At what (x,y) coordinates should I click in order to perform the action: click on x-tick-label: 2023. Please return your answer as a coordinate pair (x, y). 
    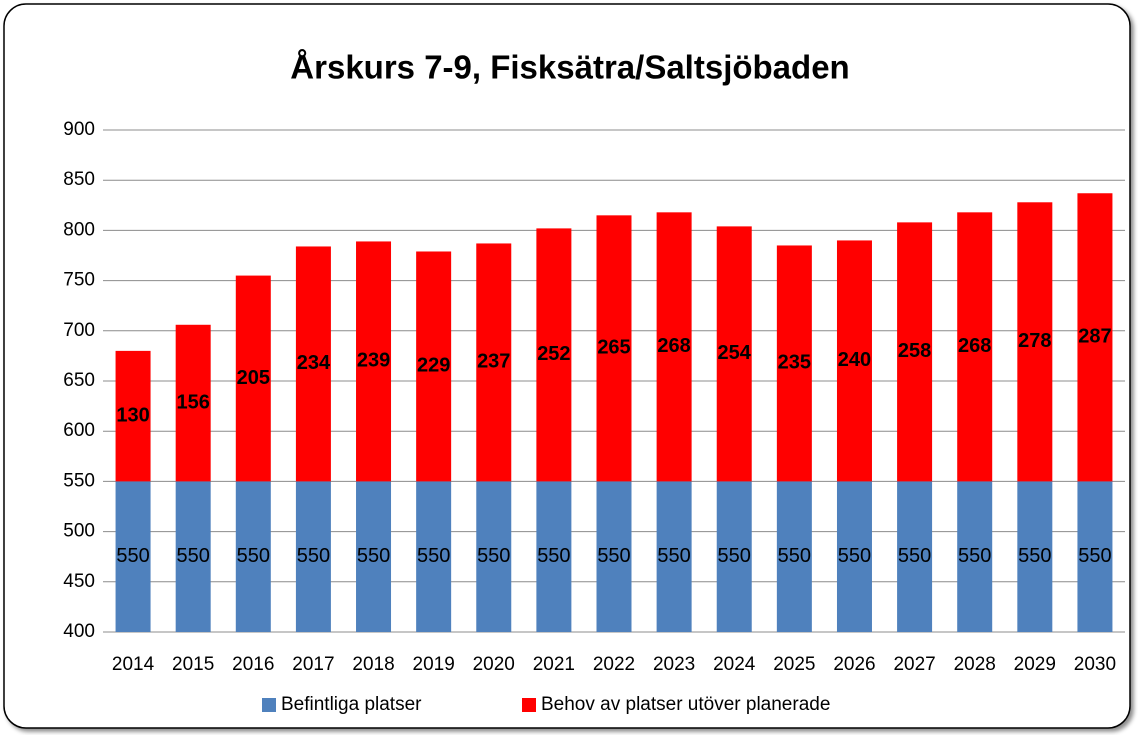
    Looking at the image, I should click on (674, 664).